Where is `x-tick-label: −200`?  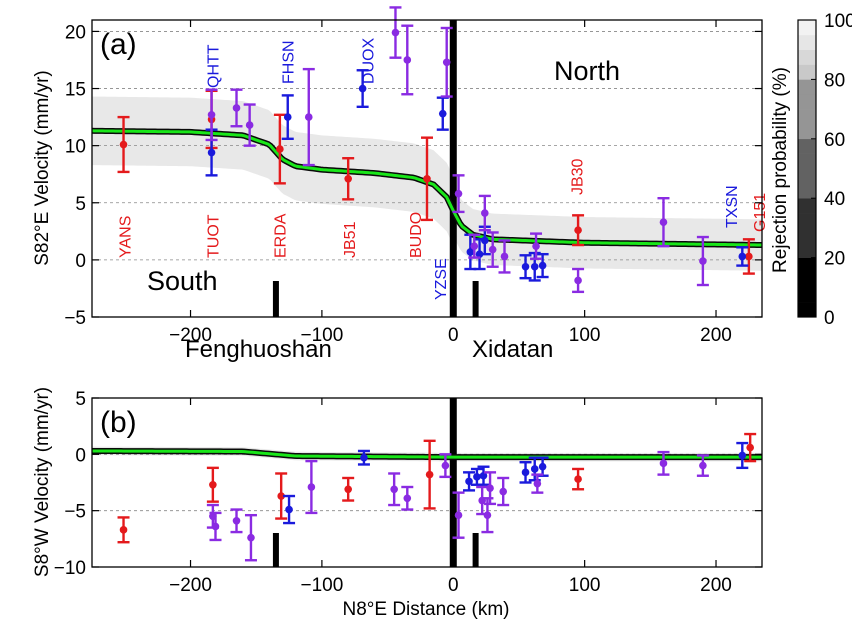
x-tick-label: −200 is located at coordinates (190, 335).